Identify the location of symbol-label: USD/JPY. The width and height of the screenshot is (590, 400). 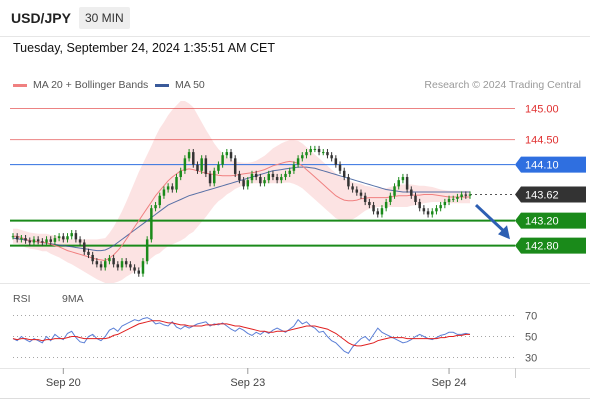
(41, 18).